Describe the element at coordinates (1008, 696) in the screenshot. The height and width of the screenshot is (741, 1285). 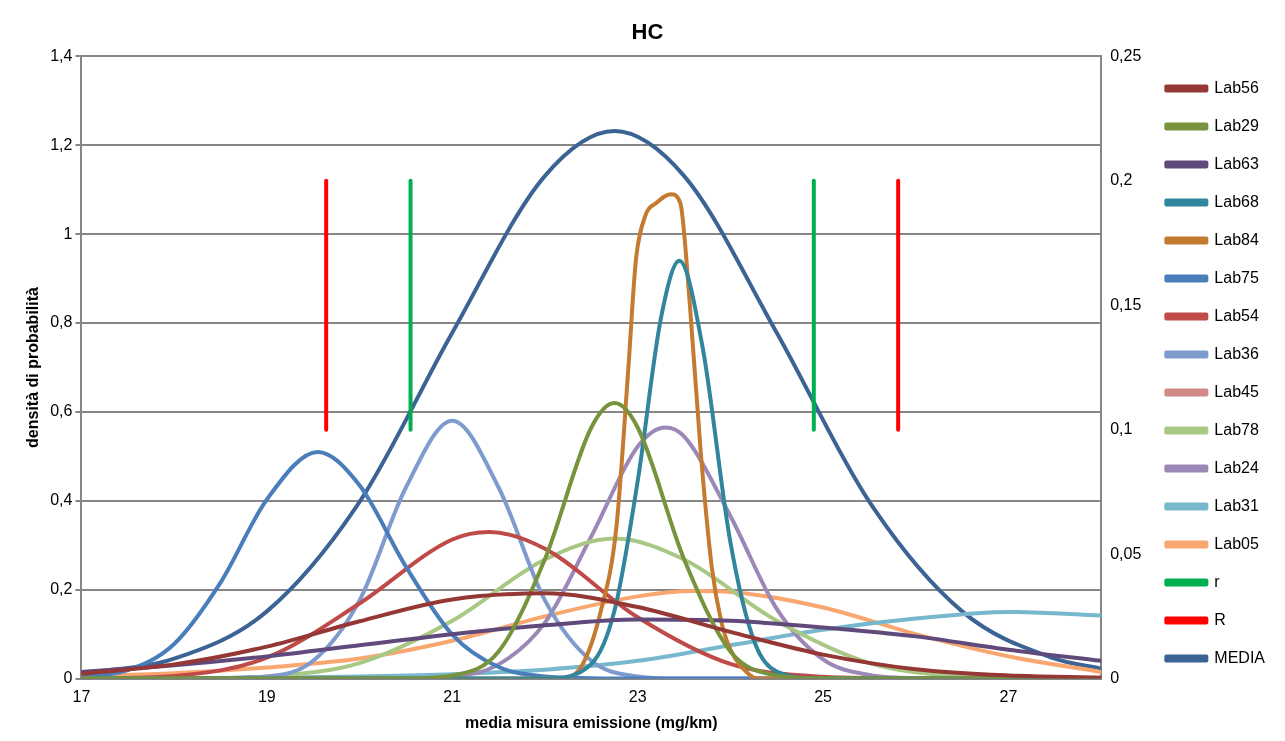
I see `x-tick-label: 27` at that location.